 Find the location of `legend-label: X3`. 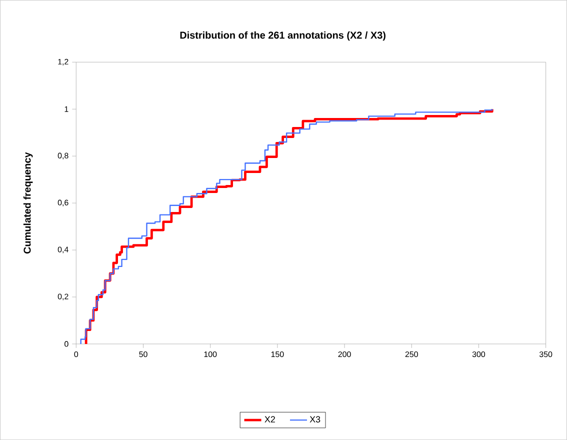

legend-label: X3 is located at coordinates (315, 419).